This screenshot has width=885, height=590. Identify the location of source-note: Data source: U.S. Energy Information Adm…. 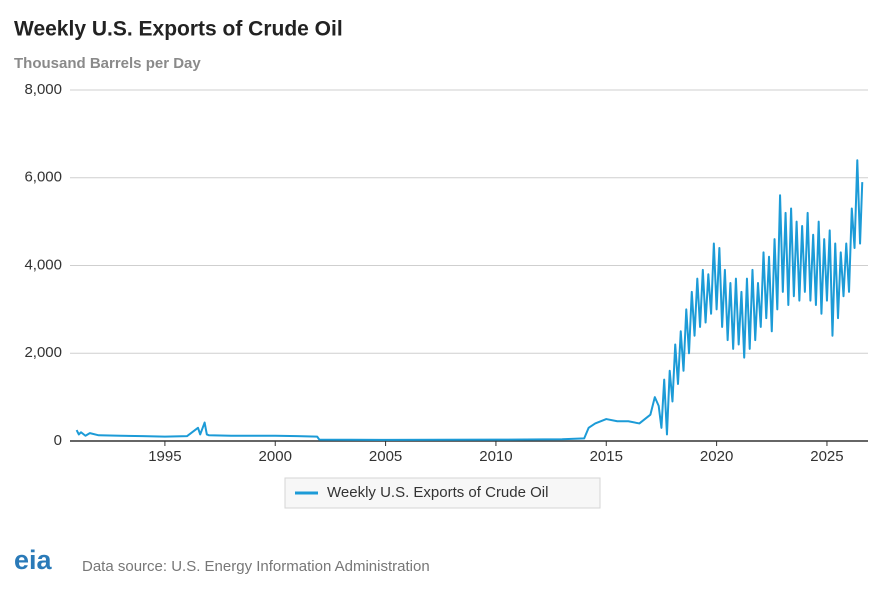
(256, 566).